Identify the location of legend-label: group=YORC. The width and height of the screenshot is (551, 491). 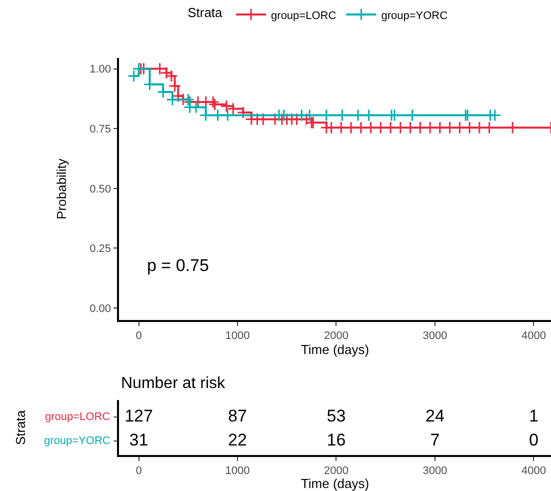
(414, 16).